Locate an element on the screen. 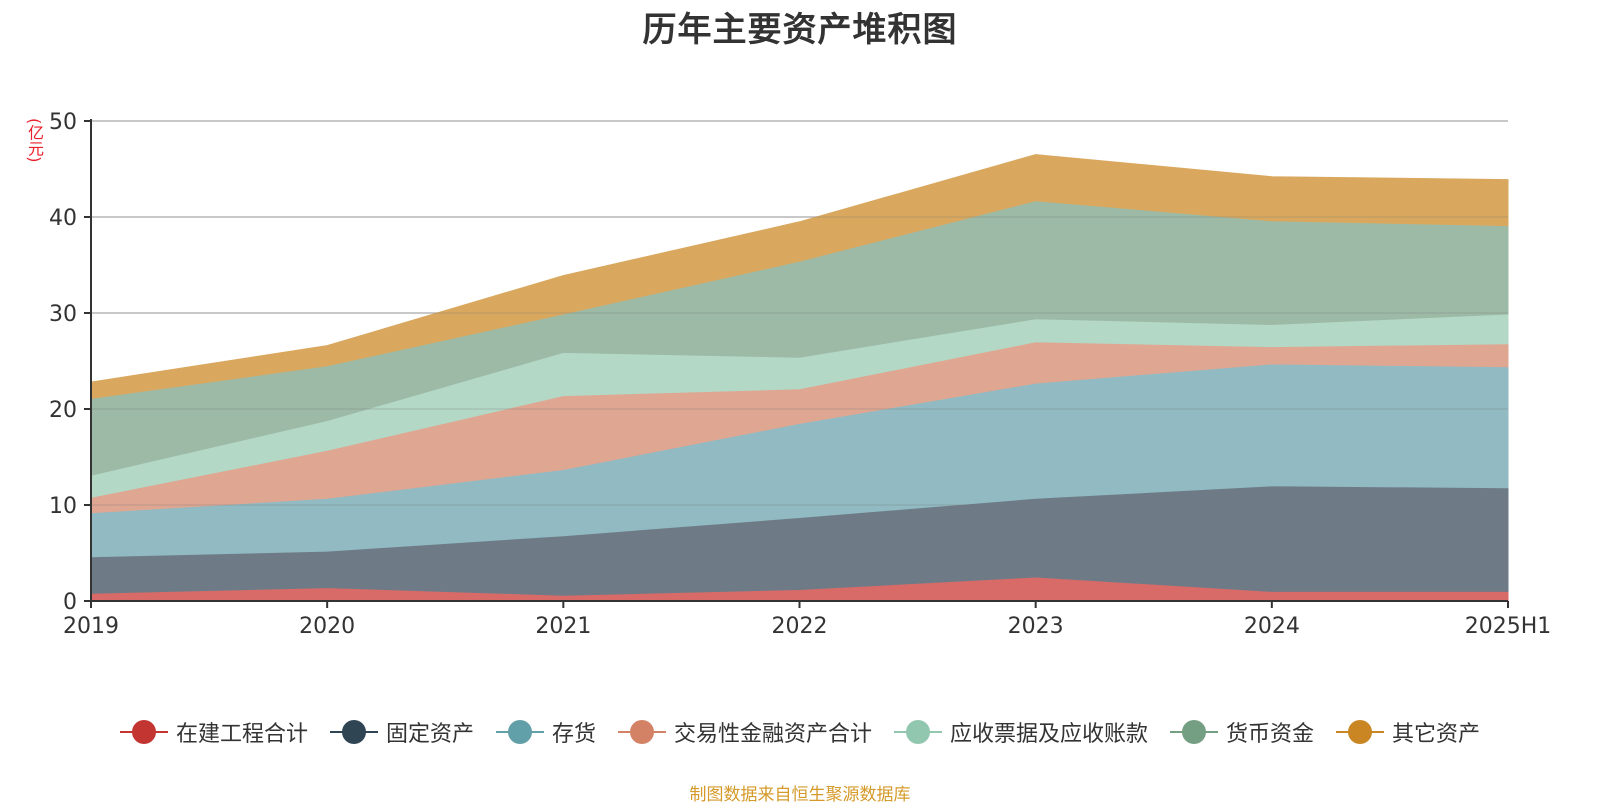  y-axis-unit: (亿元) is located at coordinates (34, 140).